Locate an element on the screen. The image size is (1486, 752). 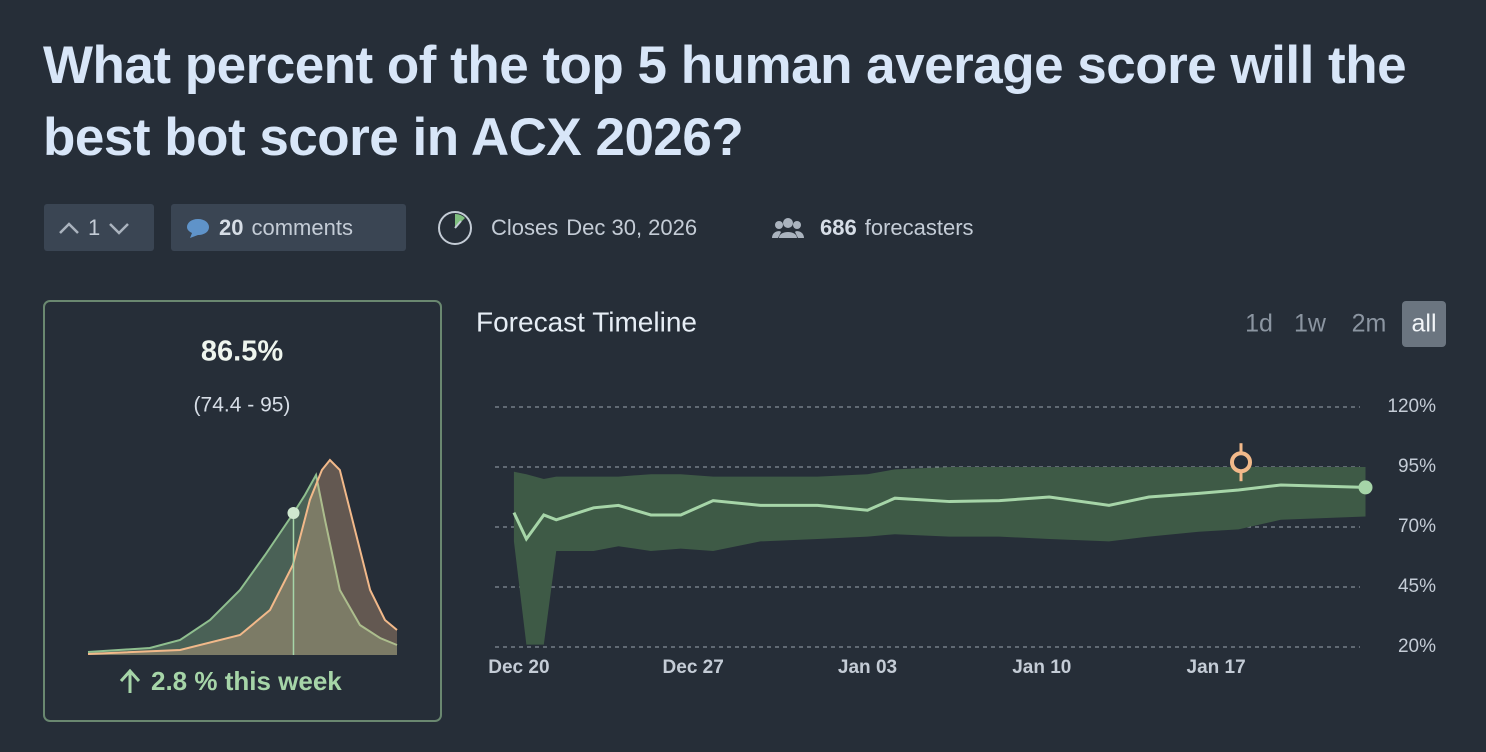
comment-icon is located at coordinates (198, 228).